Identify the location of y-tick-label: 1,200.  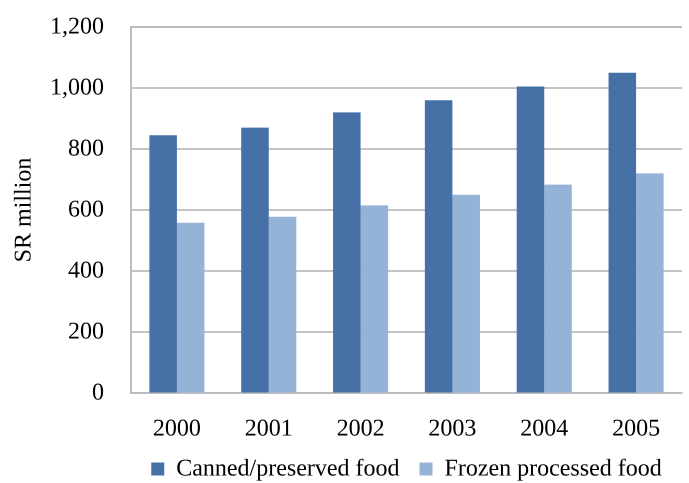
(77, 26).